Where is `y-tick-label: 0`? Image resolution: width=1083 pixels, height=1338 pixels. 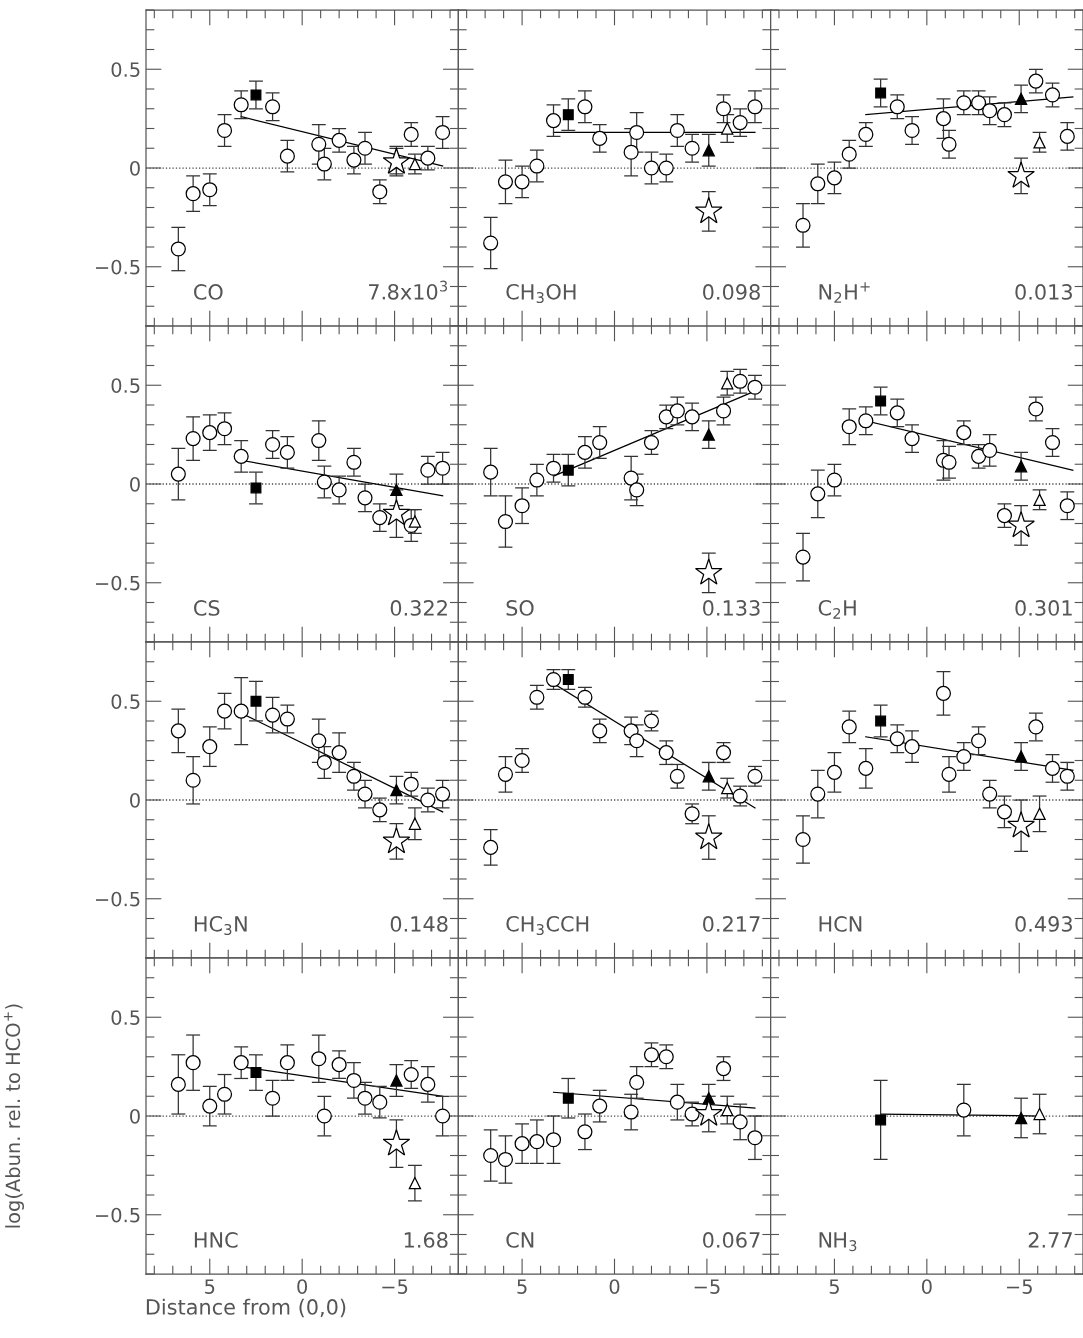 y-tick-label: 0 is located at coordinates (135, 800).